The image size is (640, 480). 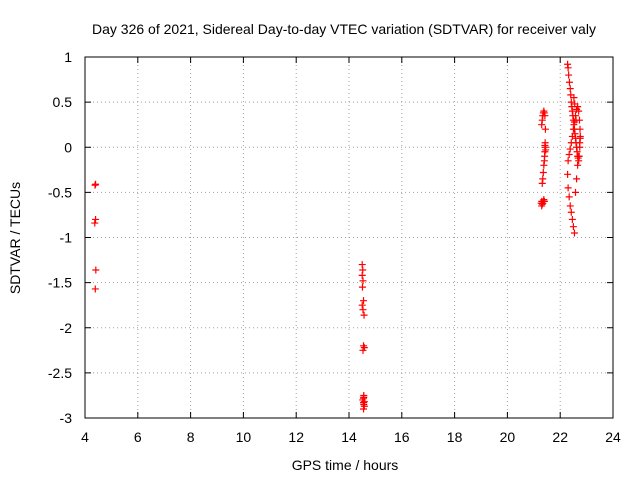 I want to click on x-tick-labels: 4 6 8 10 12 14 16 18 20 22 24, so click(x=351, y=437).